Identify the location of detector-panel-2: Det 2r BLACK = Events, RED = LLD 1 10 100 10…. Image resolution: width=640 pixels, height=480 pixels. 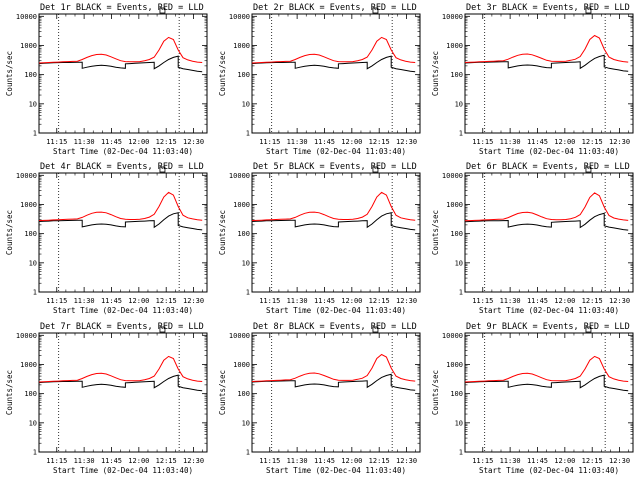
(319, 79).